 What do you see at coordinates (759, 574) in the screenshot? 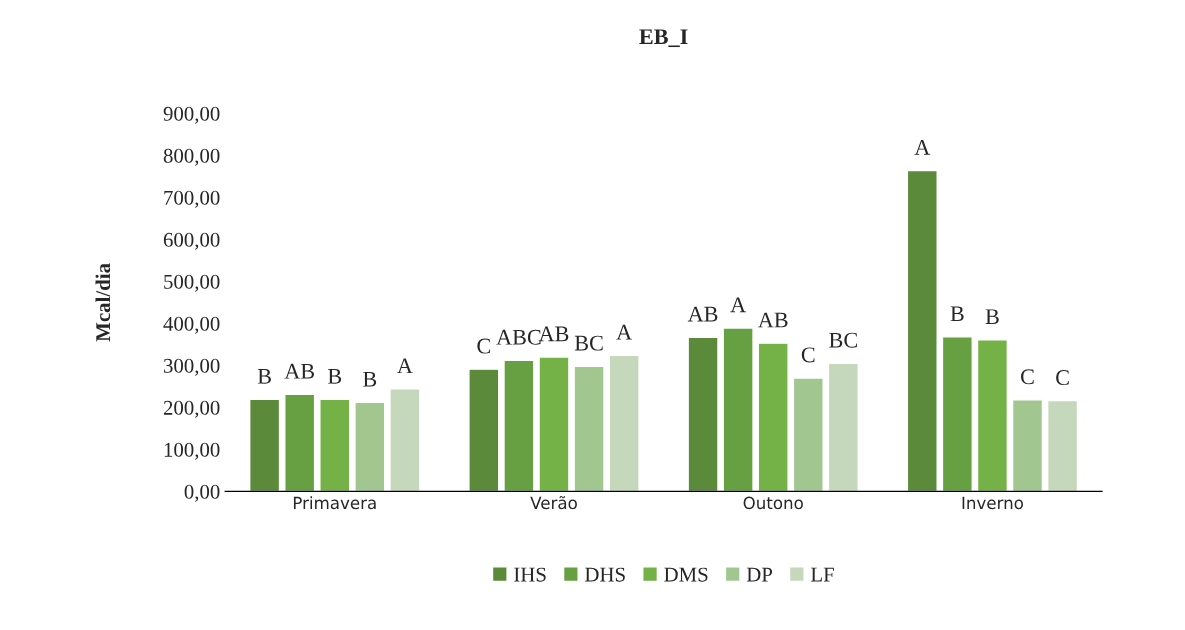
I see `legend-label: DP` at bounding box center [759, 574].